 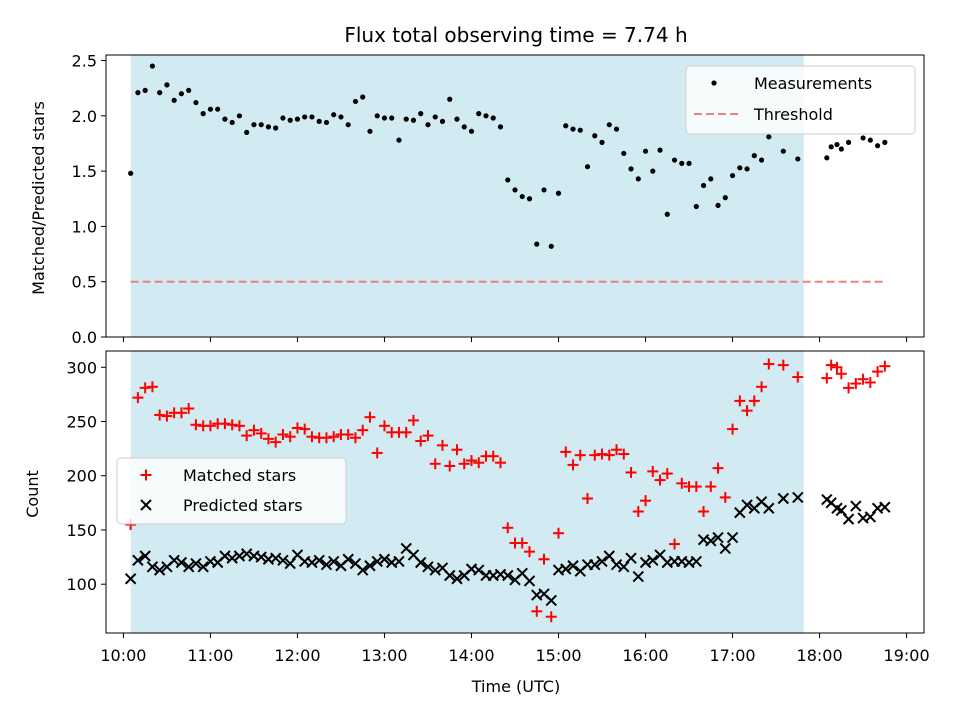 I want to click on y-tick-label: 150, so click(x=81, y=530).